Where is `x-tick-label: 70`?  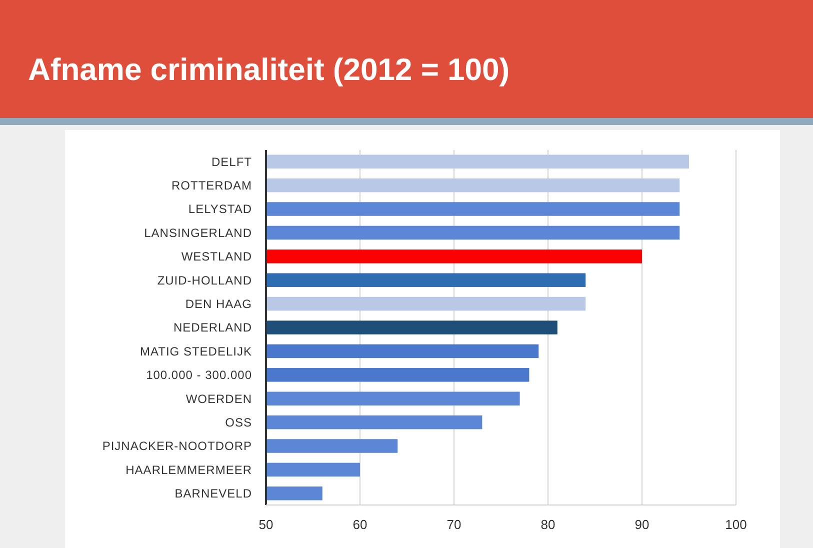
x-tick-label: 70 is located at coordinates (454, 524).